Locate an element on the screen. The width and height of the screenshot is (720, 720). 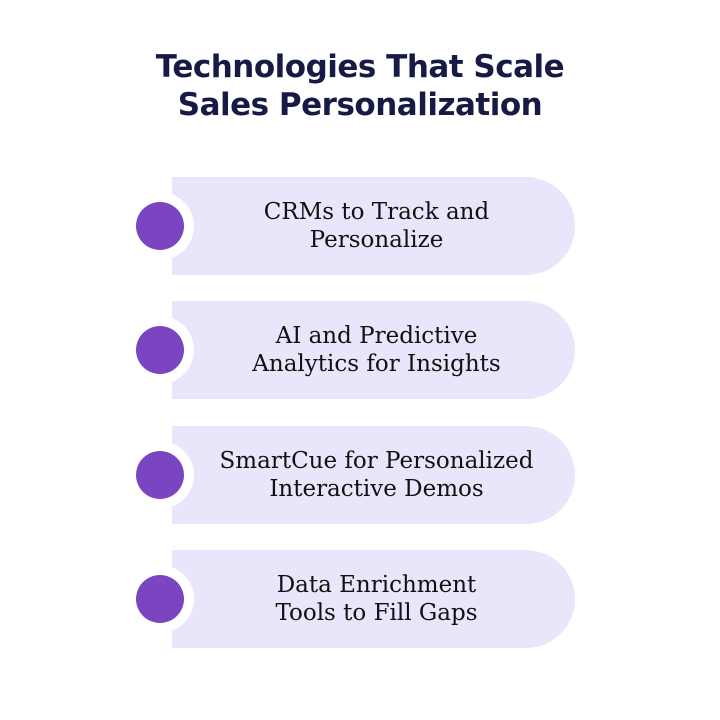
item-card: Data Enrichment Tools to Fill Gaps is located at coordinates (350, 599).